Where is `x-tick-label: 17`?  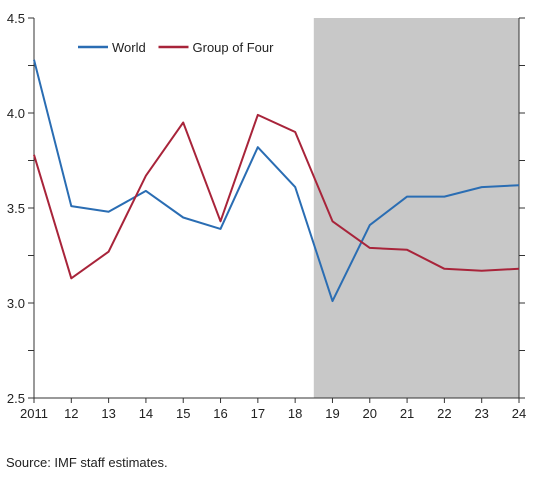 x-tick-label: 17 is located at coordinates (258, 413).